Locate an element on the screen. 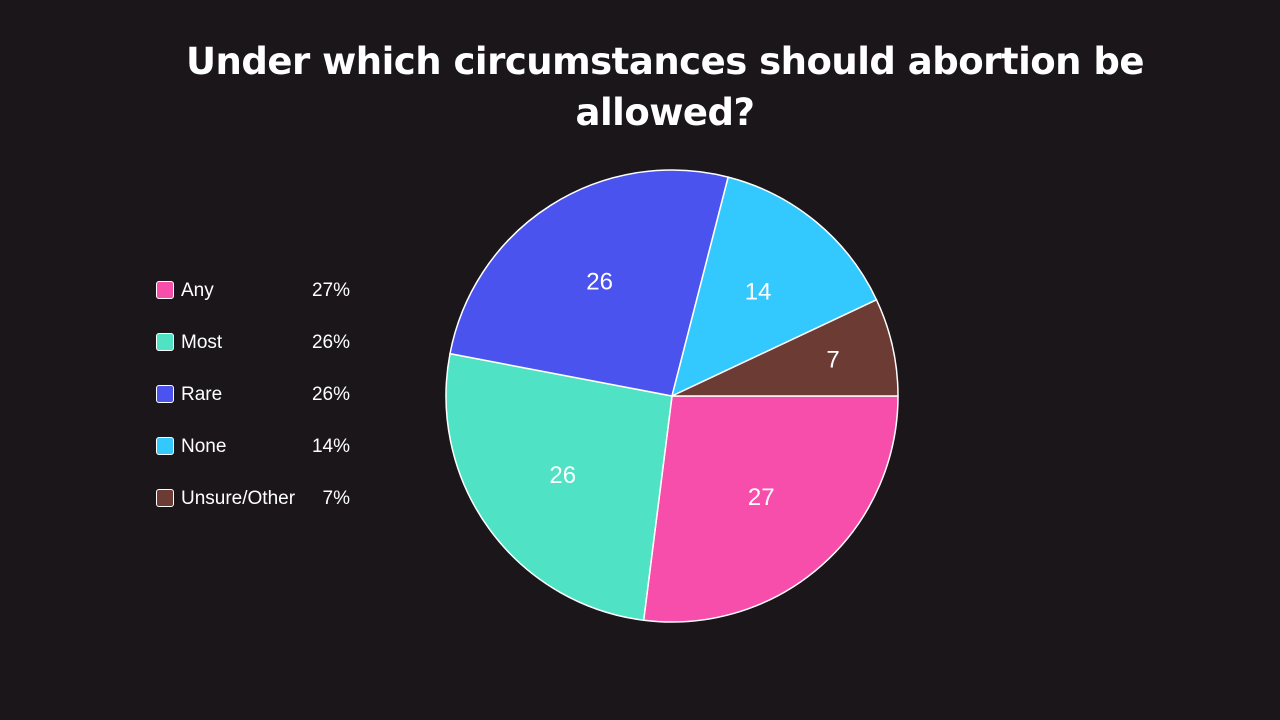 The image size is (1280, 720). legend-label: None is located at coordinates (204, 446).